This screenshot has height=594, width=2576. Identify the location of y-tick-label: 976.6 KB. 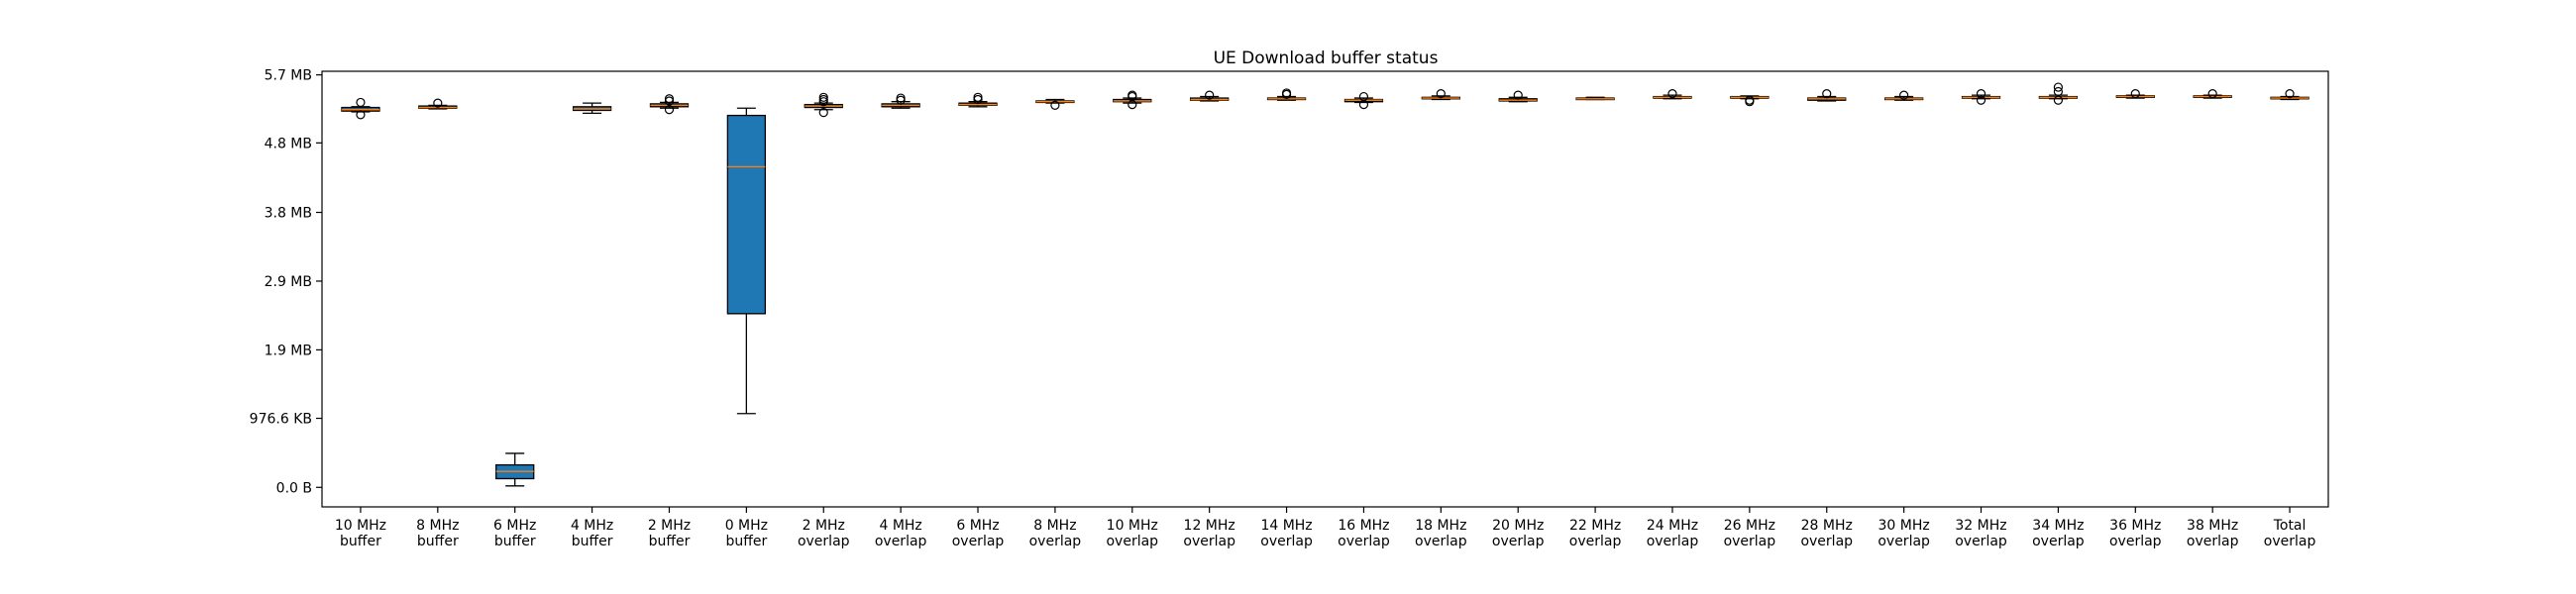
(281, 420).